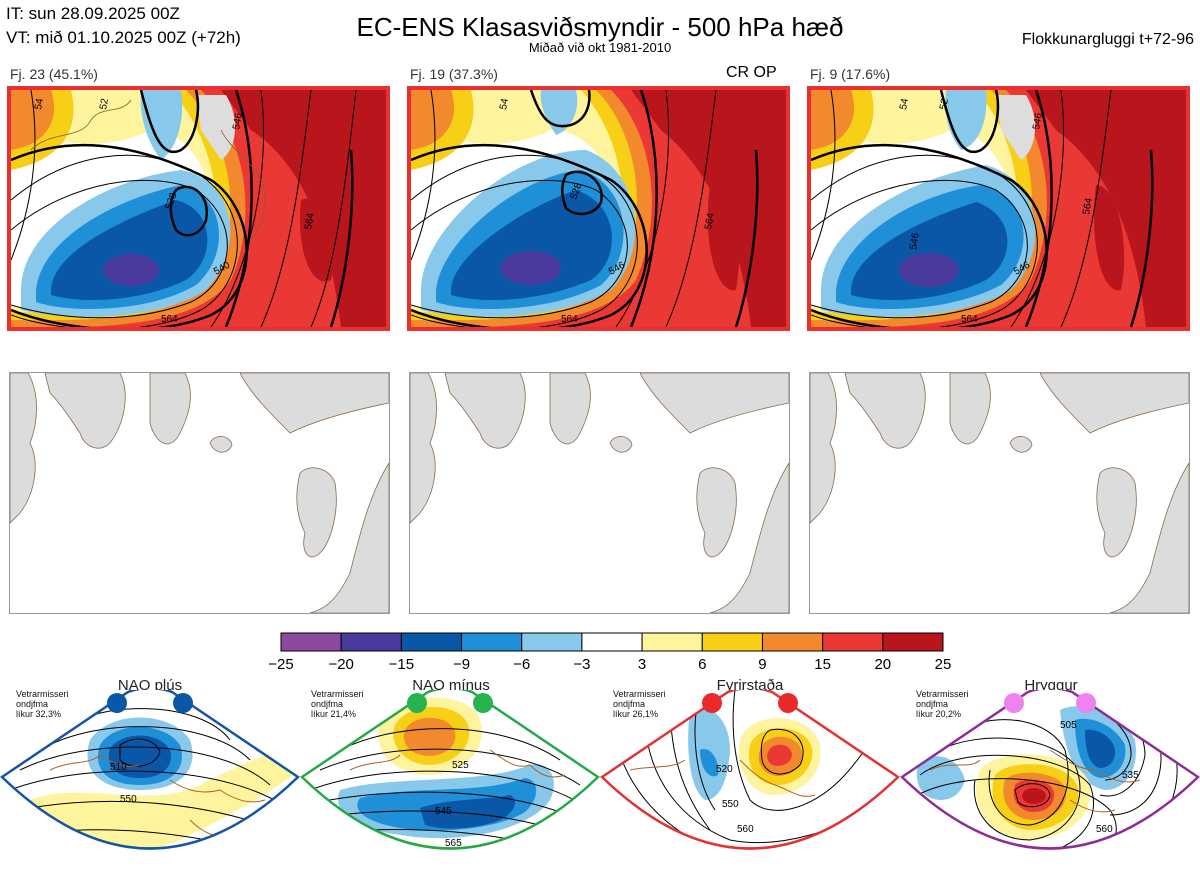 The width and height of the screenshot is (1200, 871). What do you see at coordinates (281, 664) in the screenshot?
I see `colorbar-tick-label: −25` at bounding box center [281, 664].